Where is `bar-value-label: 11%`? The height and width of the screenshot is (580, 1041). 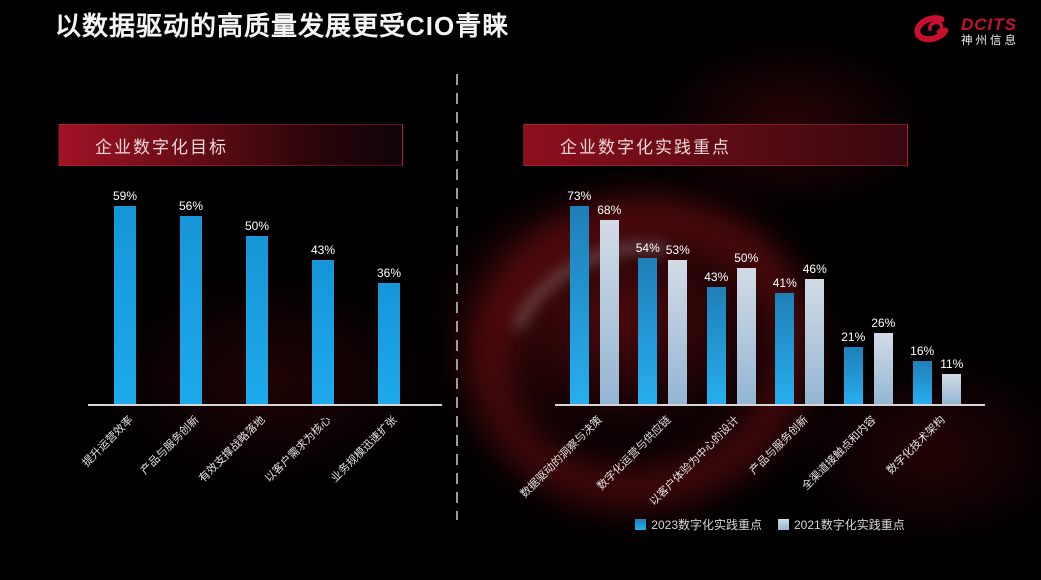
bar-value-label: 11% is located at coordinates (952, 364).